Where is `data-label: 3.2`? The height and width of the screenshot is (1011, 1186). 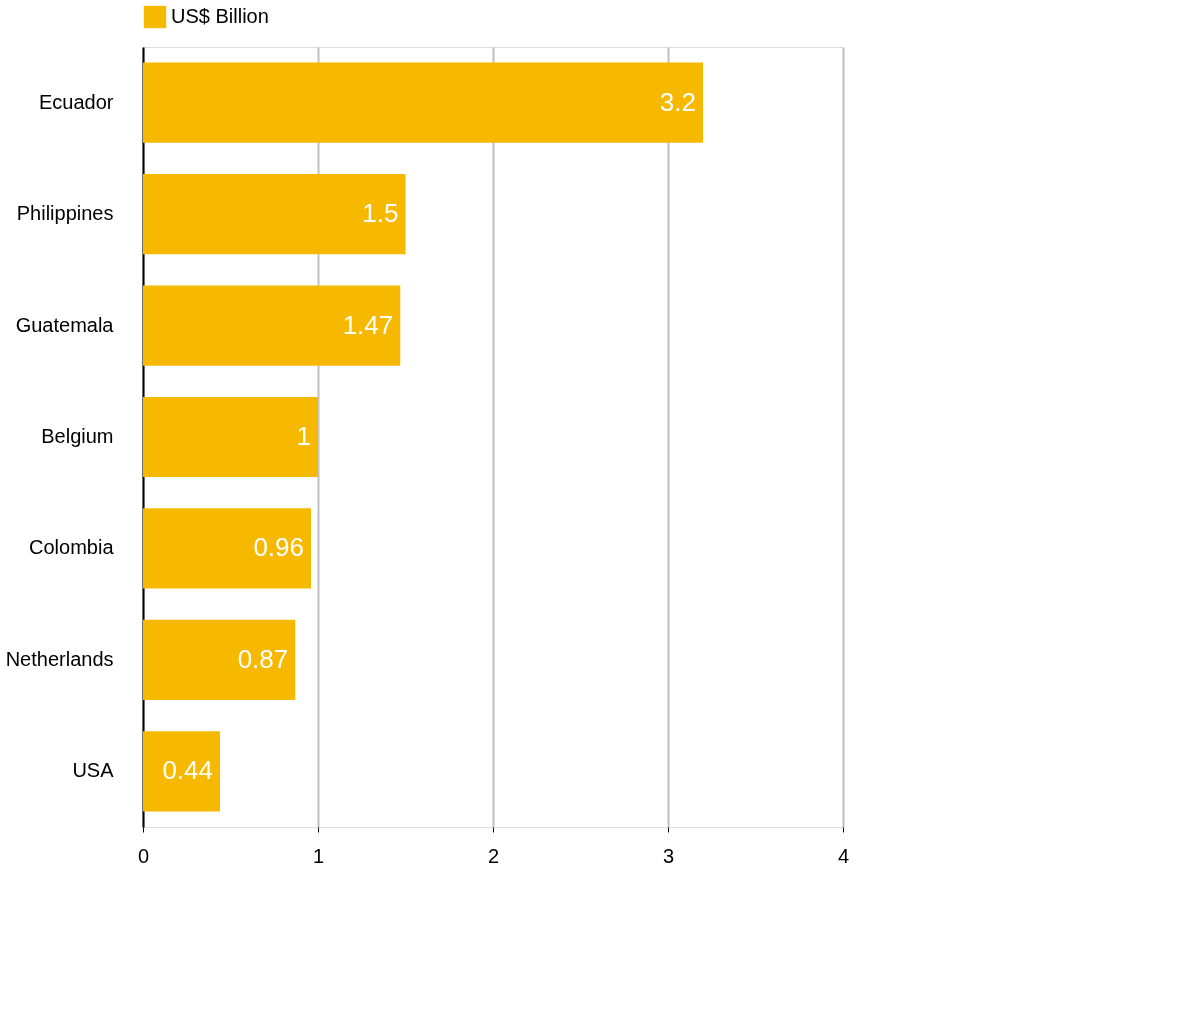
data-label: 3.2 is located at coordinates (677, 101).